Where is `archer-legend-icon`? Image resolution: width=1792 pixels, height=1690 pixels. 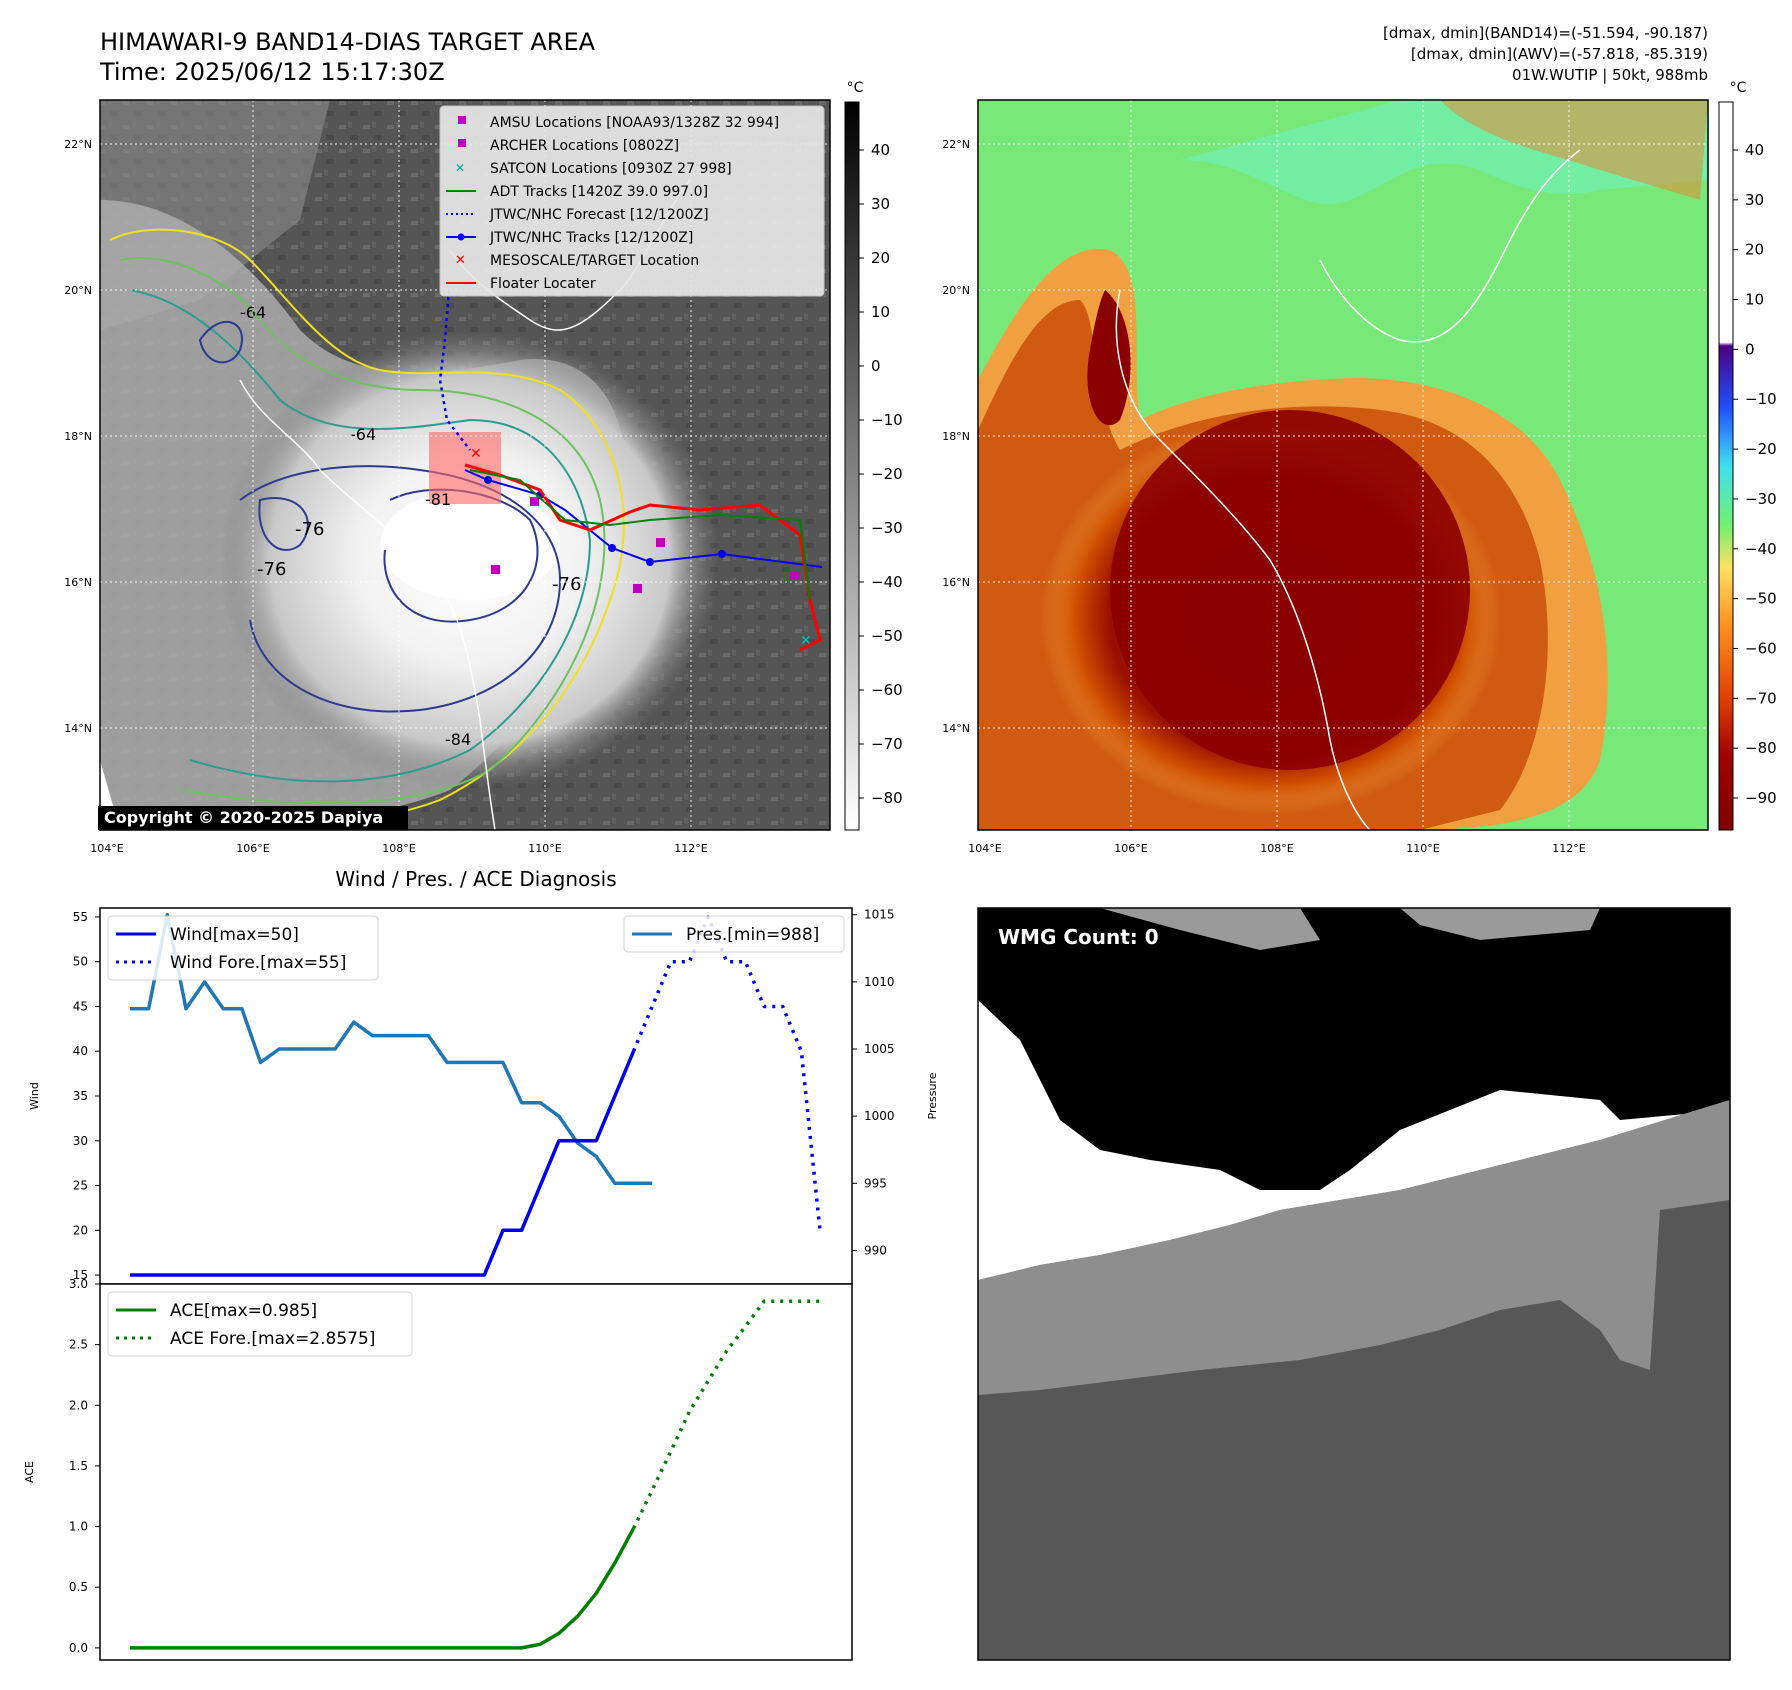
archer-legend-icon is located at coordinates (462, 143).